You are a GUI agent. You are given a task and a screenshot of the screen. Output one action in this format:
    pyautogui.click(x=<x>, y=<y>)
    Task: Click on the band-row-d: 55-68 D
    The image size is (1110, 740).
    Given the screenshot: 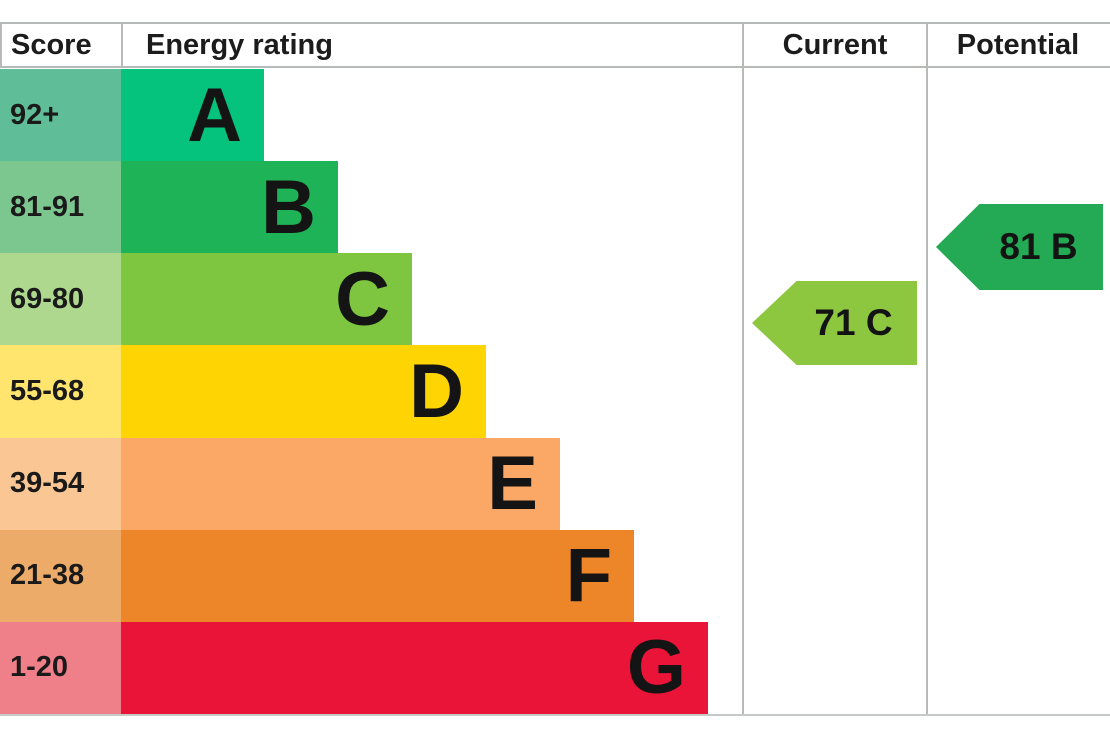 What is the action you would take?
    pyautogui.click(x=243, y=391)
    